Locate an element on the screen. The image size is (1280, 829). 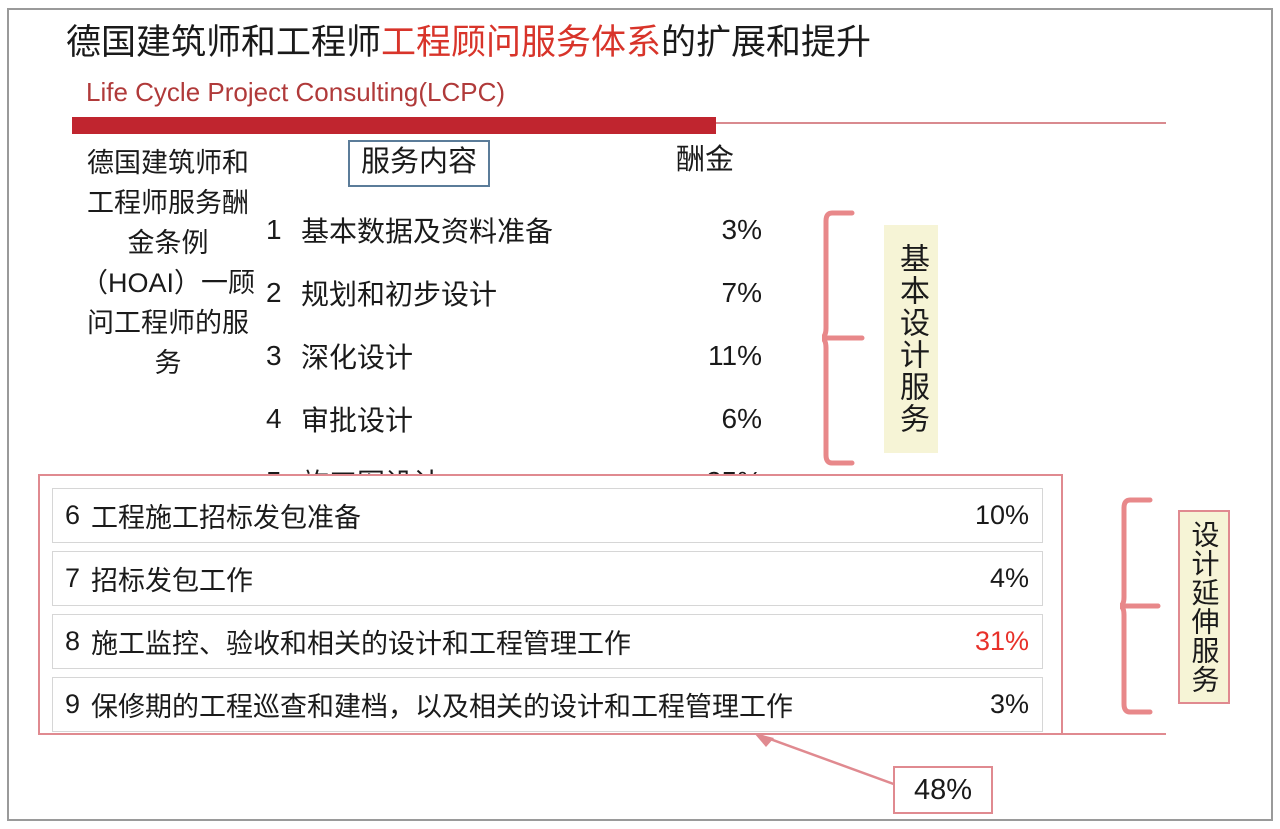
row-fee: 6% is located at coordinates (741, 418).